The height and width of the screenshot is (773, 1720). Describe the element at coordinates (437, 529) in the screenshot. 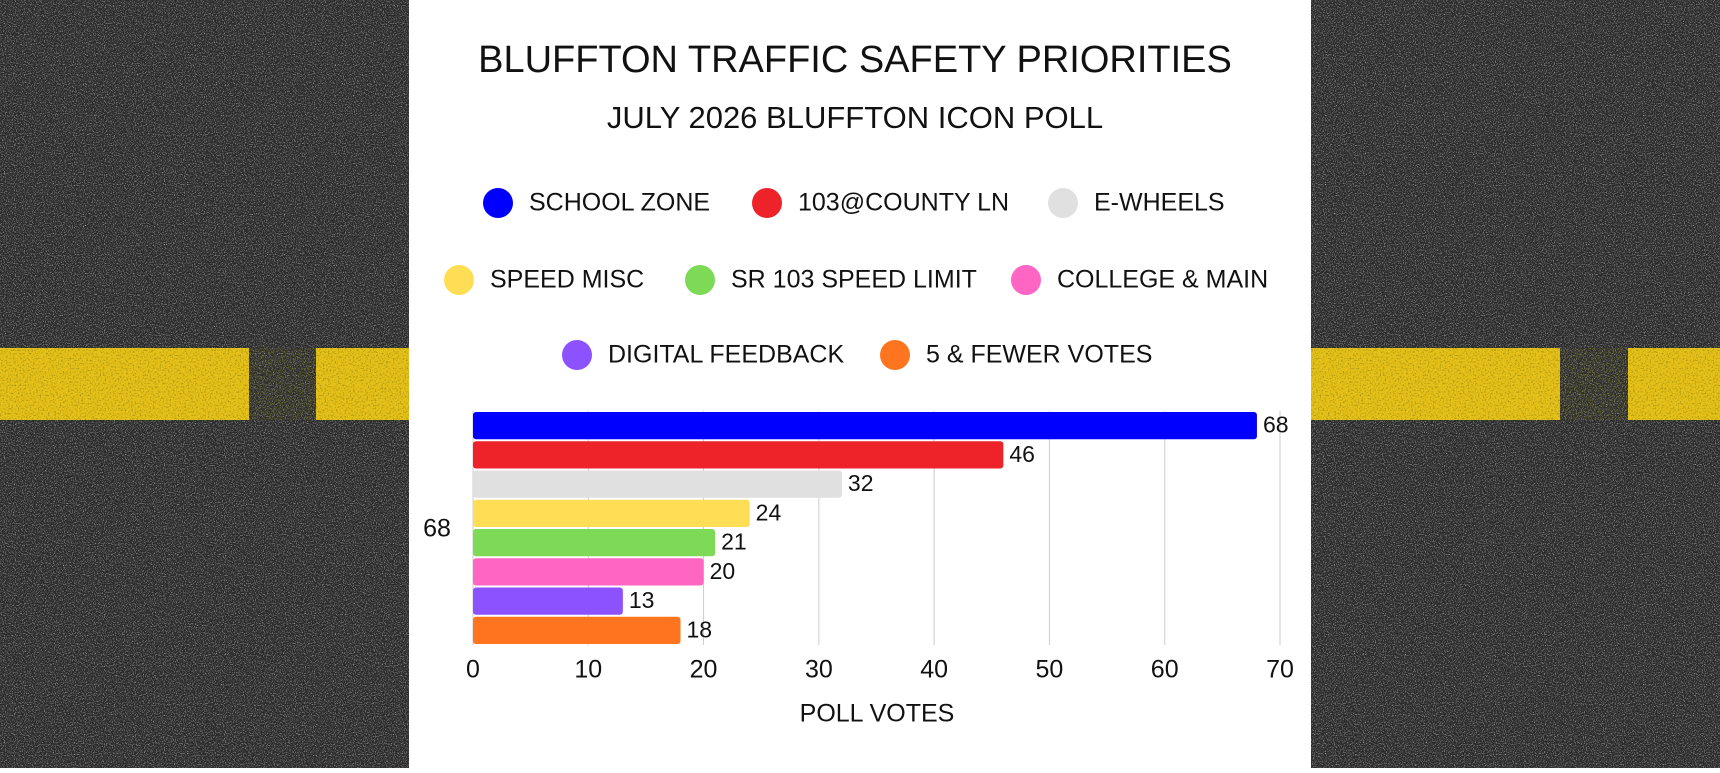

I see `y-tick-label: 68` at that location.